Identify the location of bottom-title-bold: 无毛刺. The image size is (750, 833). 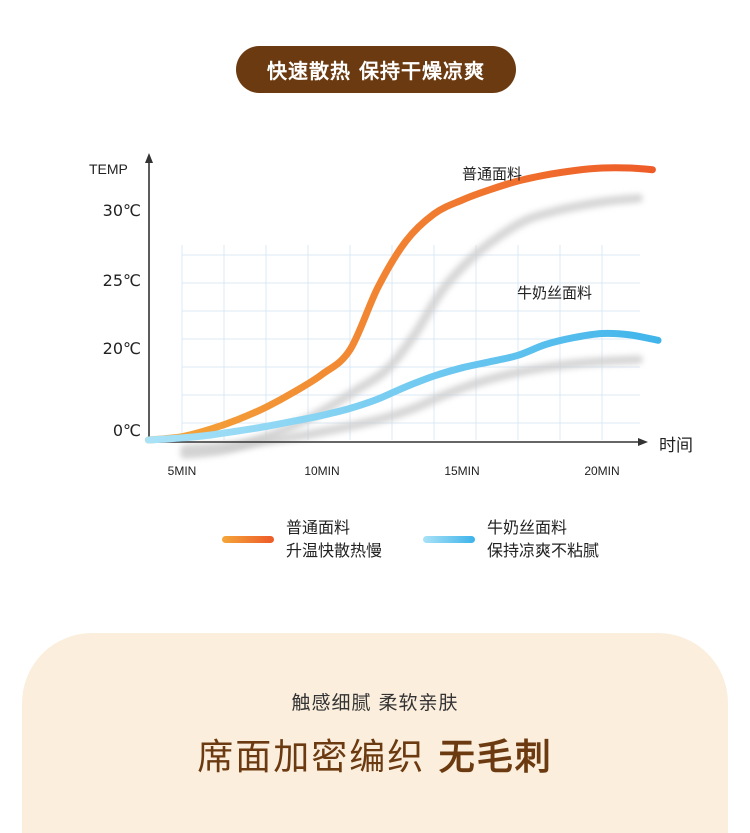
(495, 757).